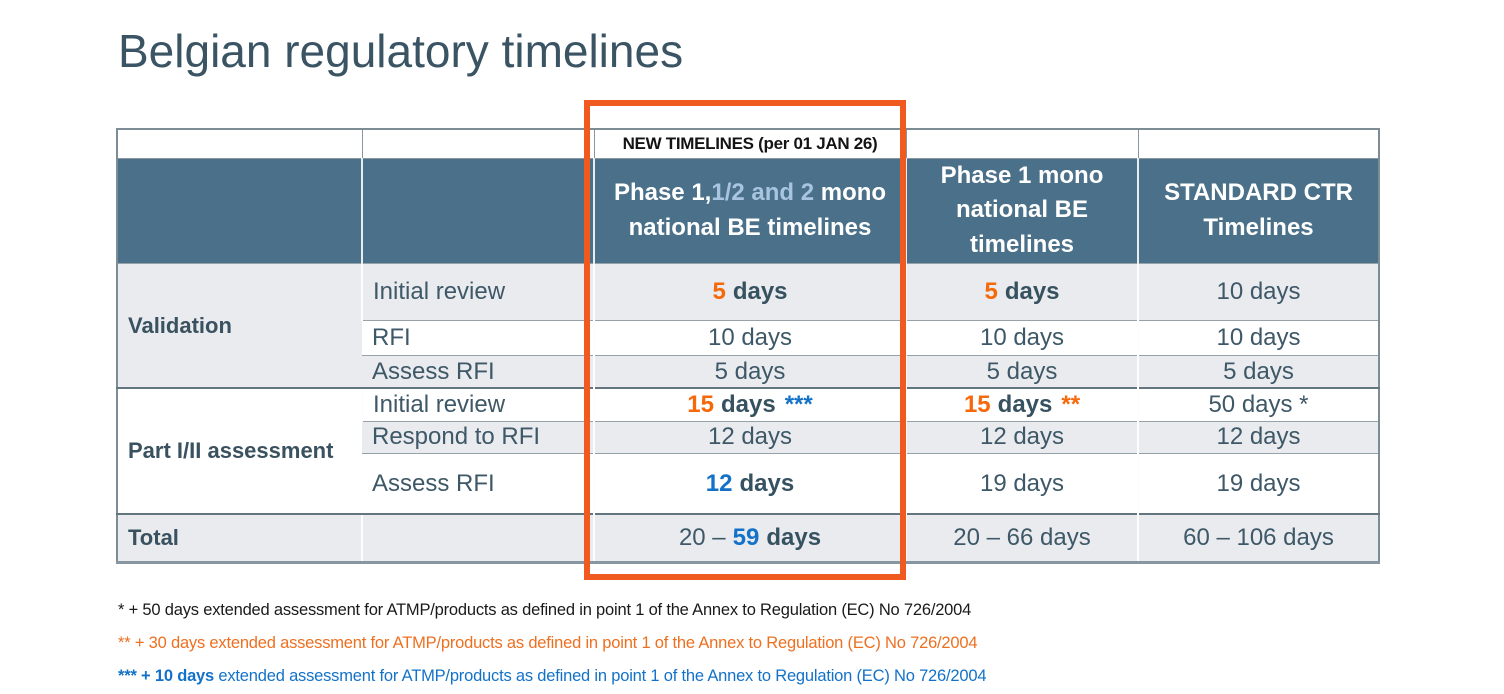  What do you see at coordinates (1021, 437) in the screenshot?
I see `value-cell-new1: 12 days` at bounding box center [1021, 437].